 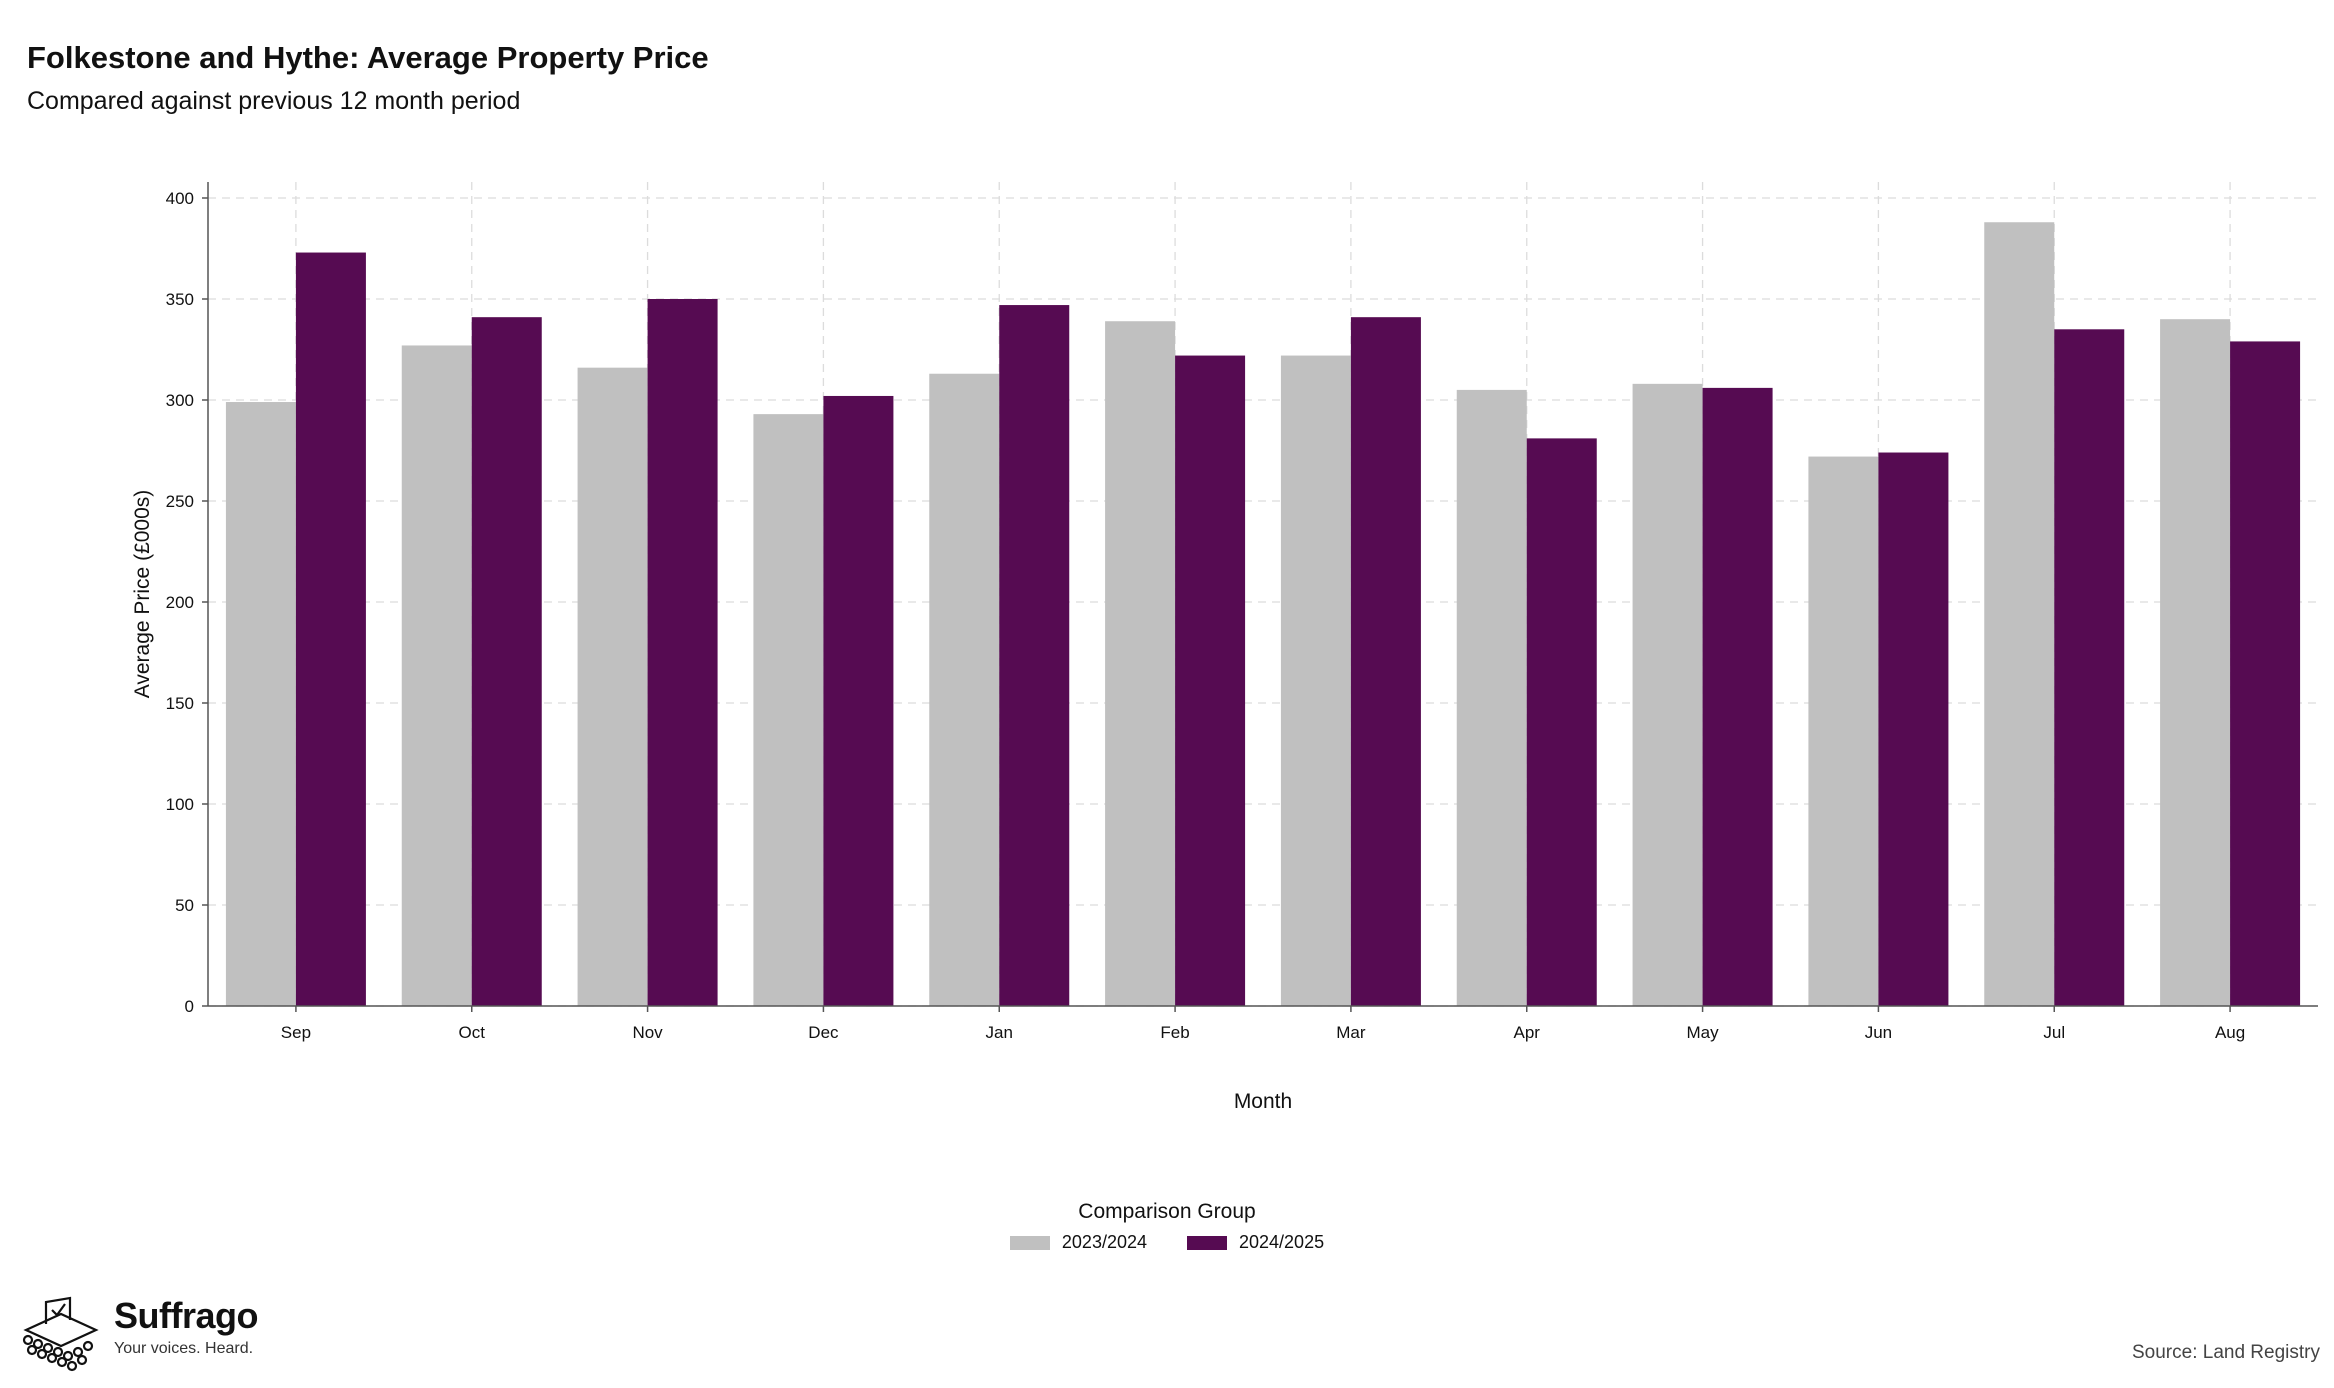 What do you see at coordinates (180, 501) in the screenshot?
I see `y-tick-label: 250` at bounding box center [180, 501].